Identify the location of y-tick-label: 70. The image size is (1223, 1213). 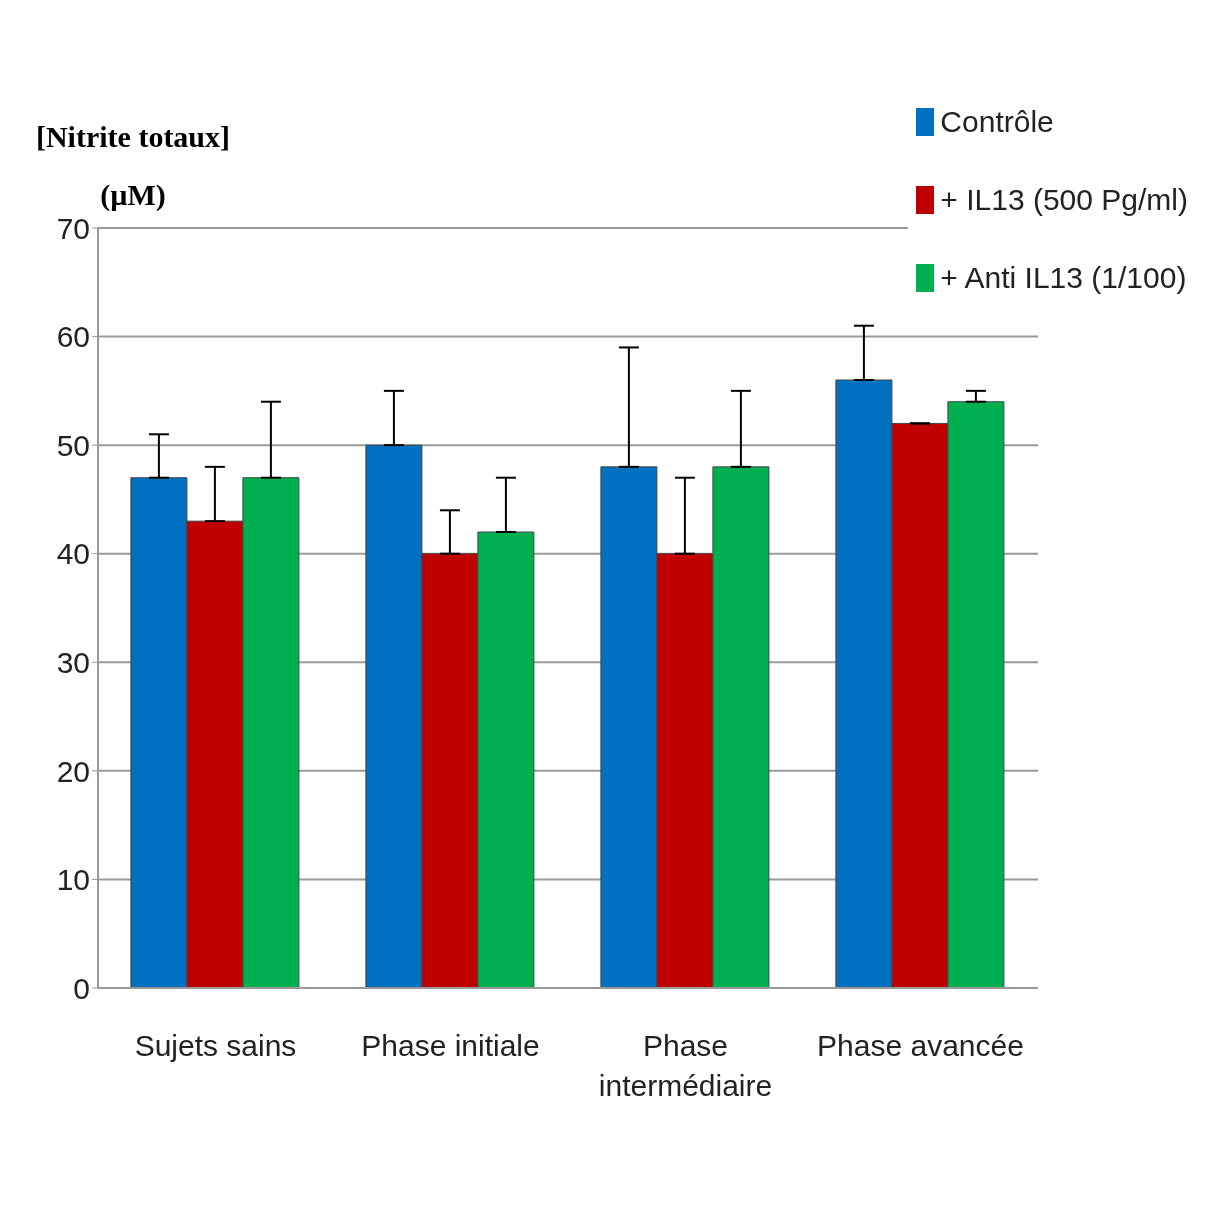
(73, 228).